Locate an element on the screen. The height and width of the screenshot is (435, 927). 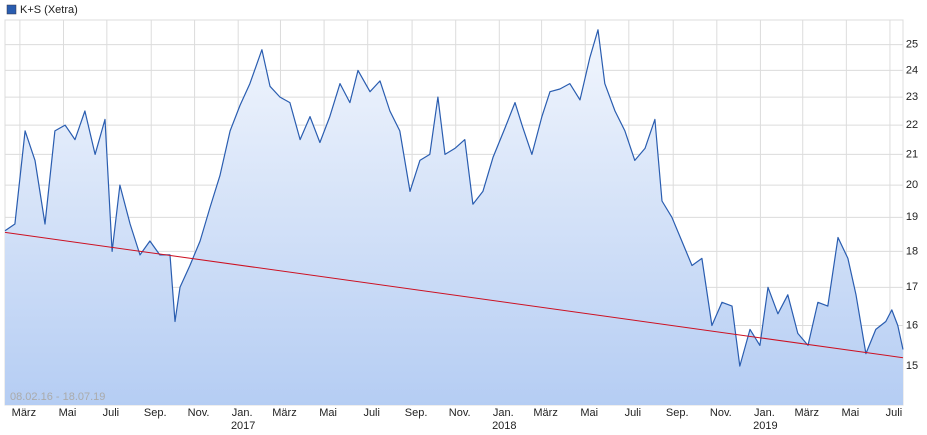
y-tick-label: 24 is located at coordinates (912, 70).